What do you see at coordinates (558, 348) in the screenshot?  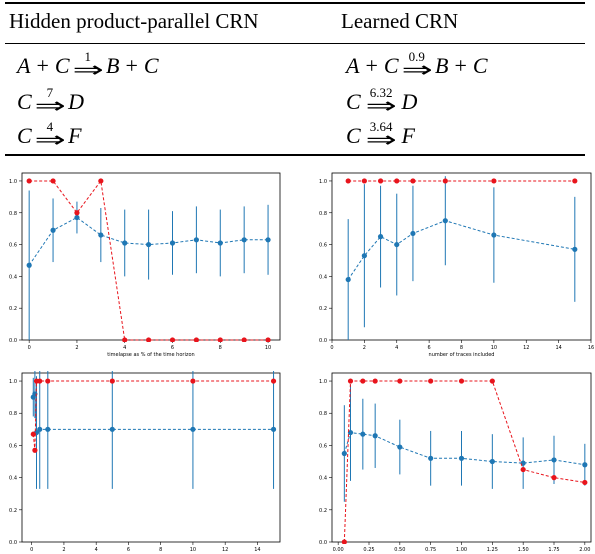 I see `x-tick-label: 14` at bounding box center [558, 348].